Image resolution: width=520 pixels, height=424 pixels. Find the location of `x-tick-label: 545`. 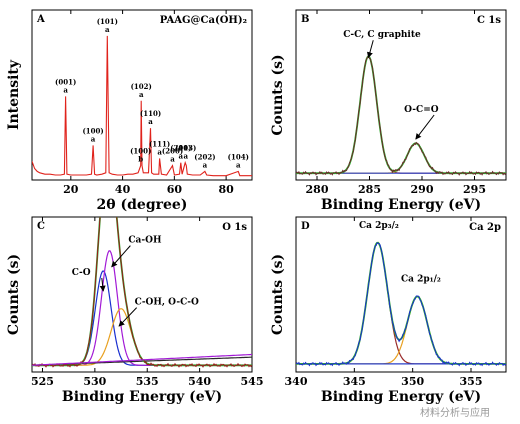

x-tick-label: 545 is located at coordinates (252, 381).